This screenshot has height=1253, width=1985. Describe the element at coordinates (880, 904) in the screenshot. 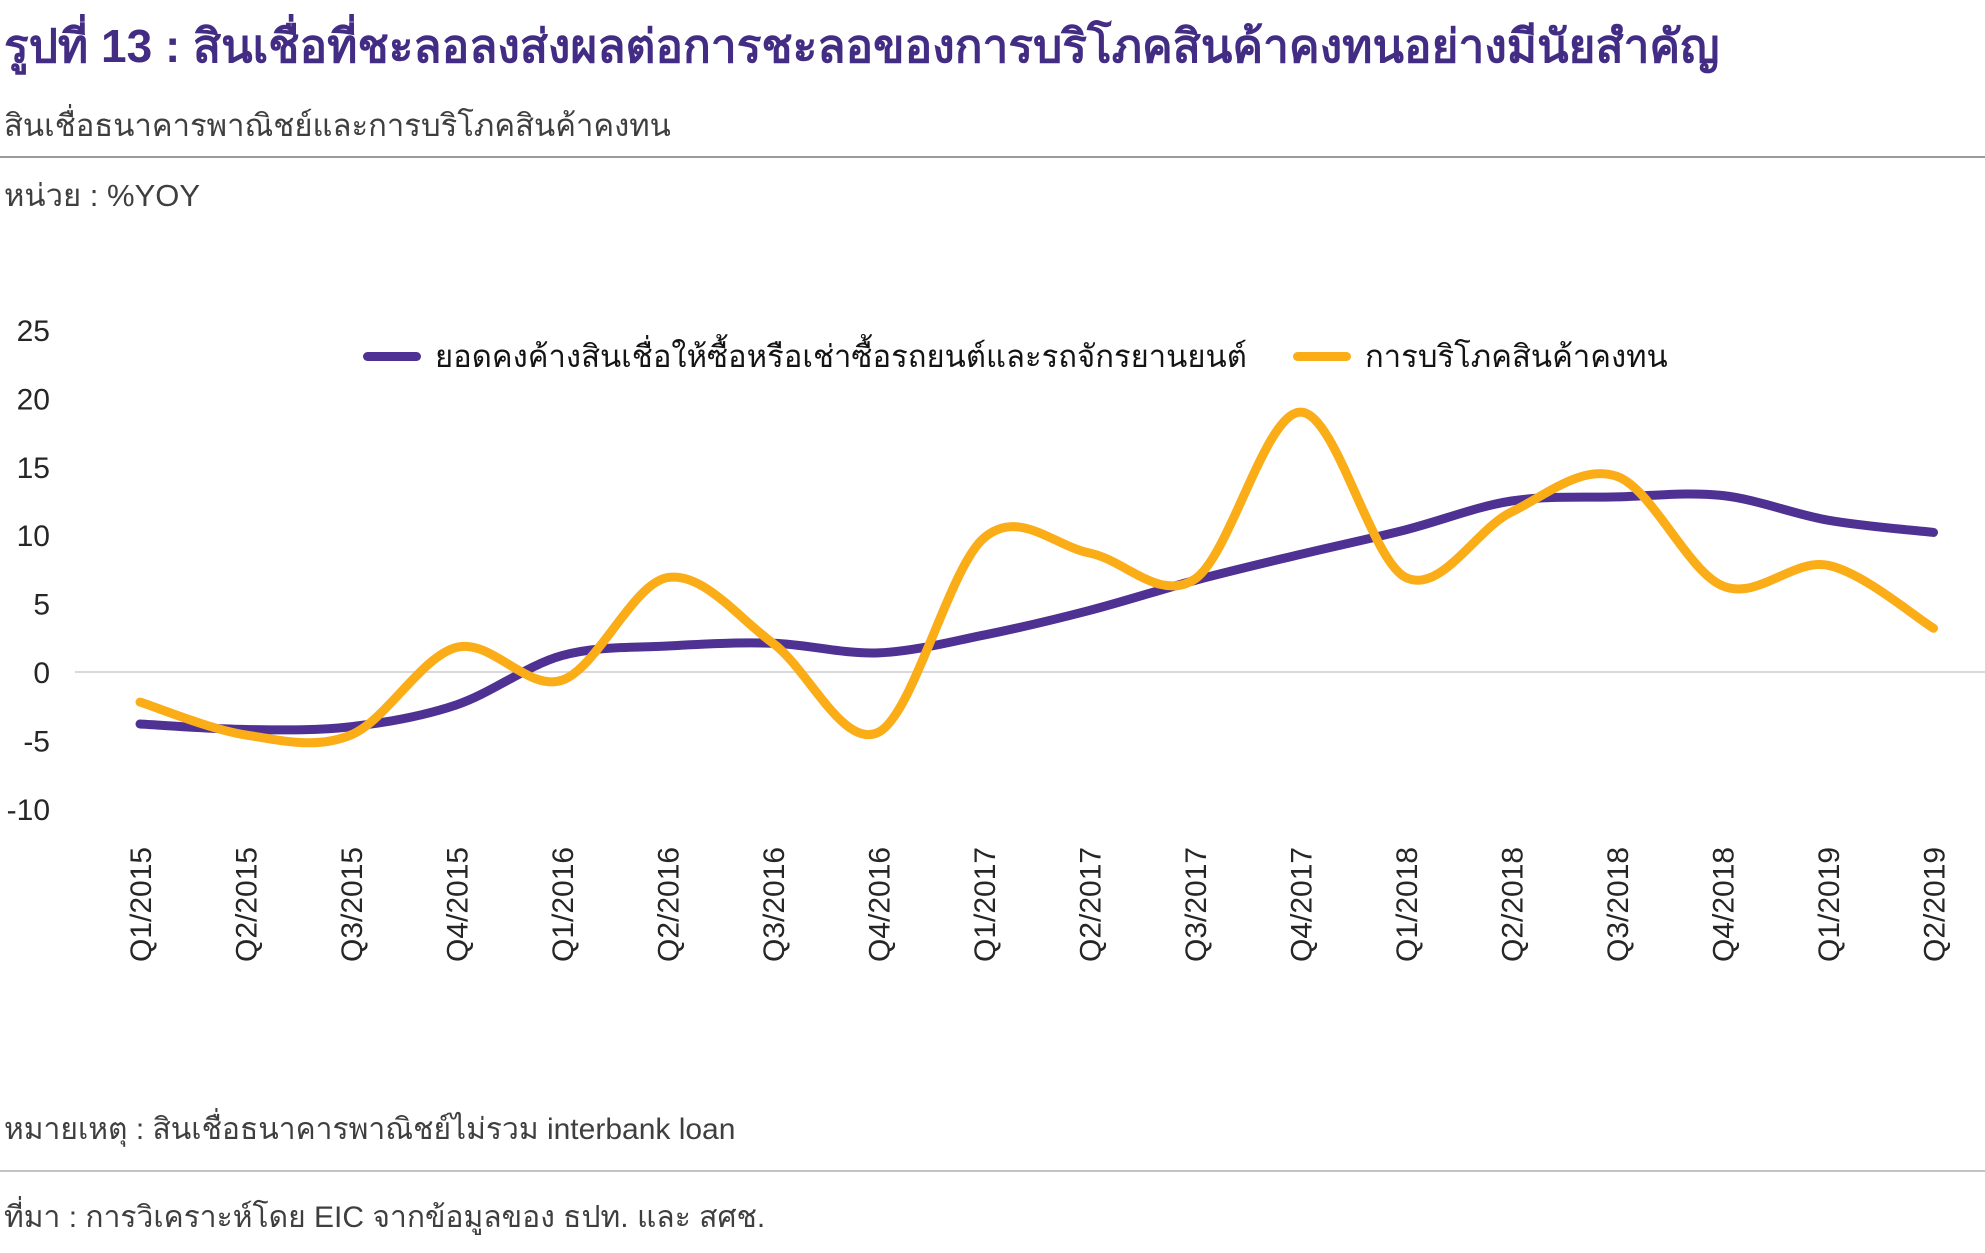

I see `x-axis-tick-label: Q4/2016` at that location.